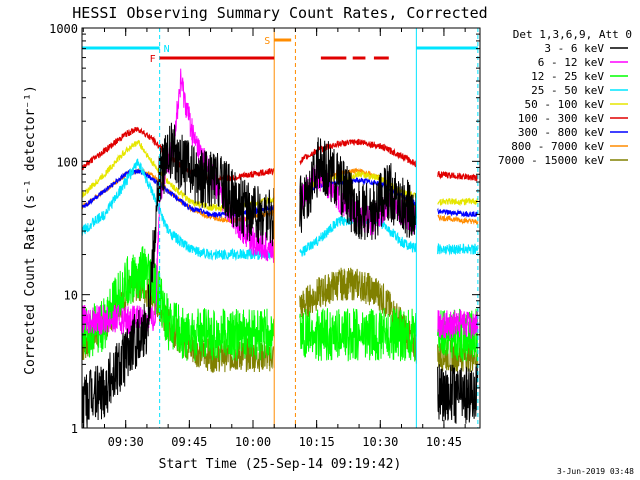 The height and width of the screenshot is (480, 640). What do you see at coordinates (574, 48) in the screenshot?
I see `legend-label-0: 3 - 6 keV` at bounding box center [574, 48].